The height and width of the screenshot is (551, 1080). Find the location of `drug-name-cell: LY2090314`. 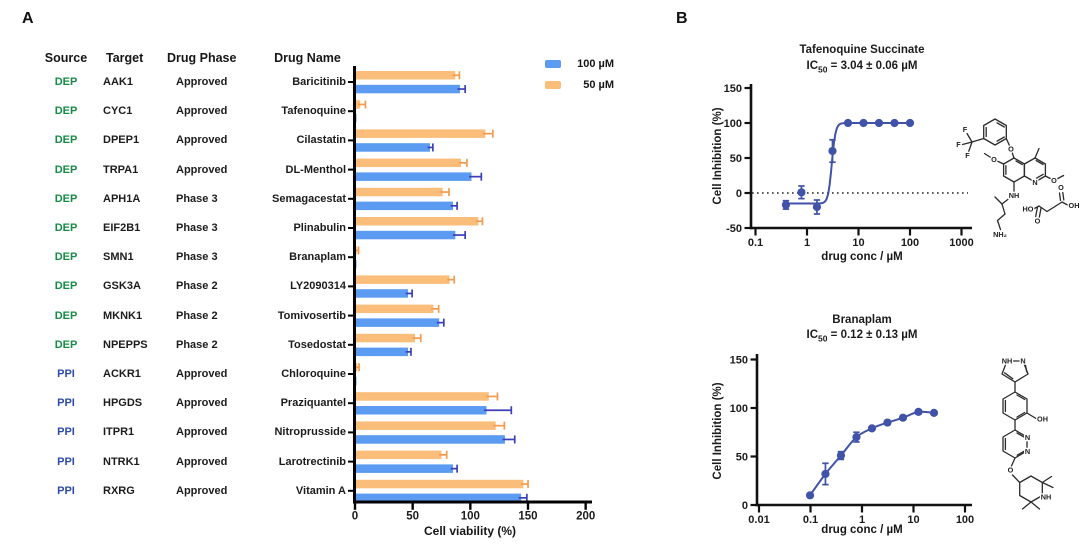

drug-name-cell: LY2090314 is located at coordinates (318, 286).